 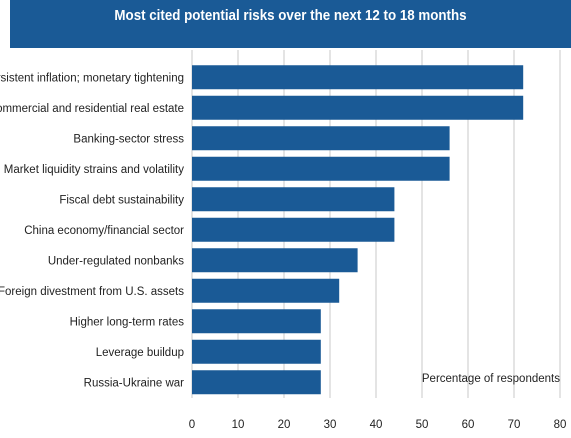 I want to click on x-tick-label: 30, so click(x=330, y=425).